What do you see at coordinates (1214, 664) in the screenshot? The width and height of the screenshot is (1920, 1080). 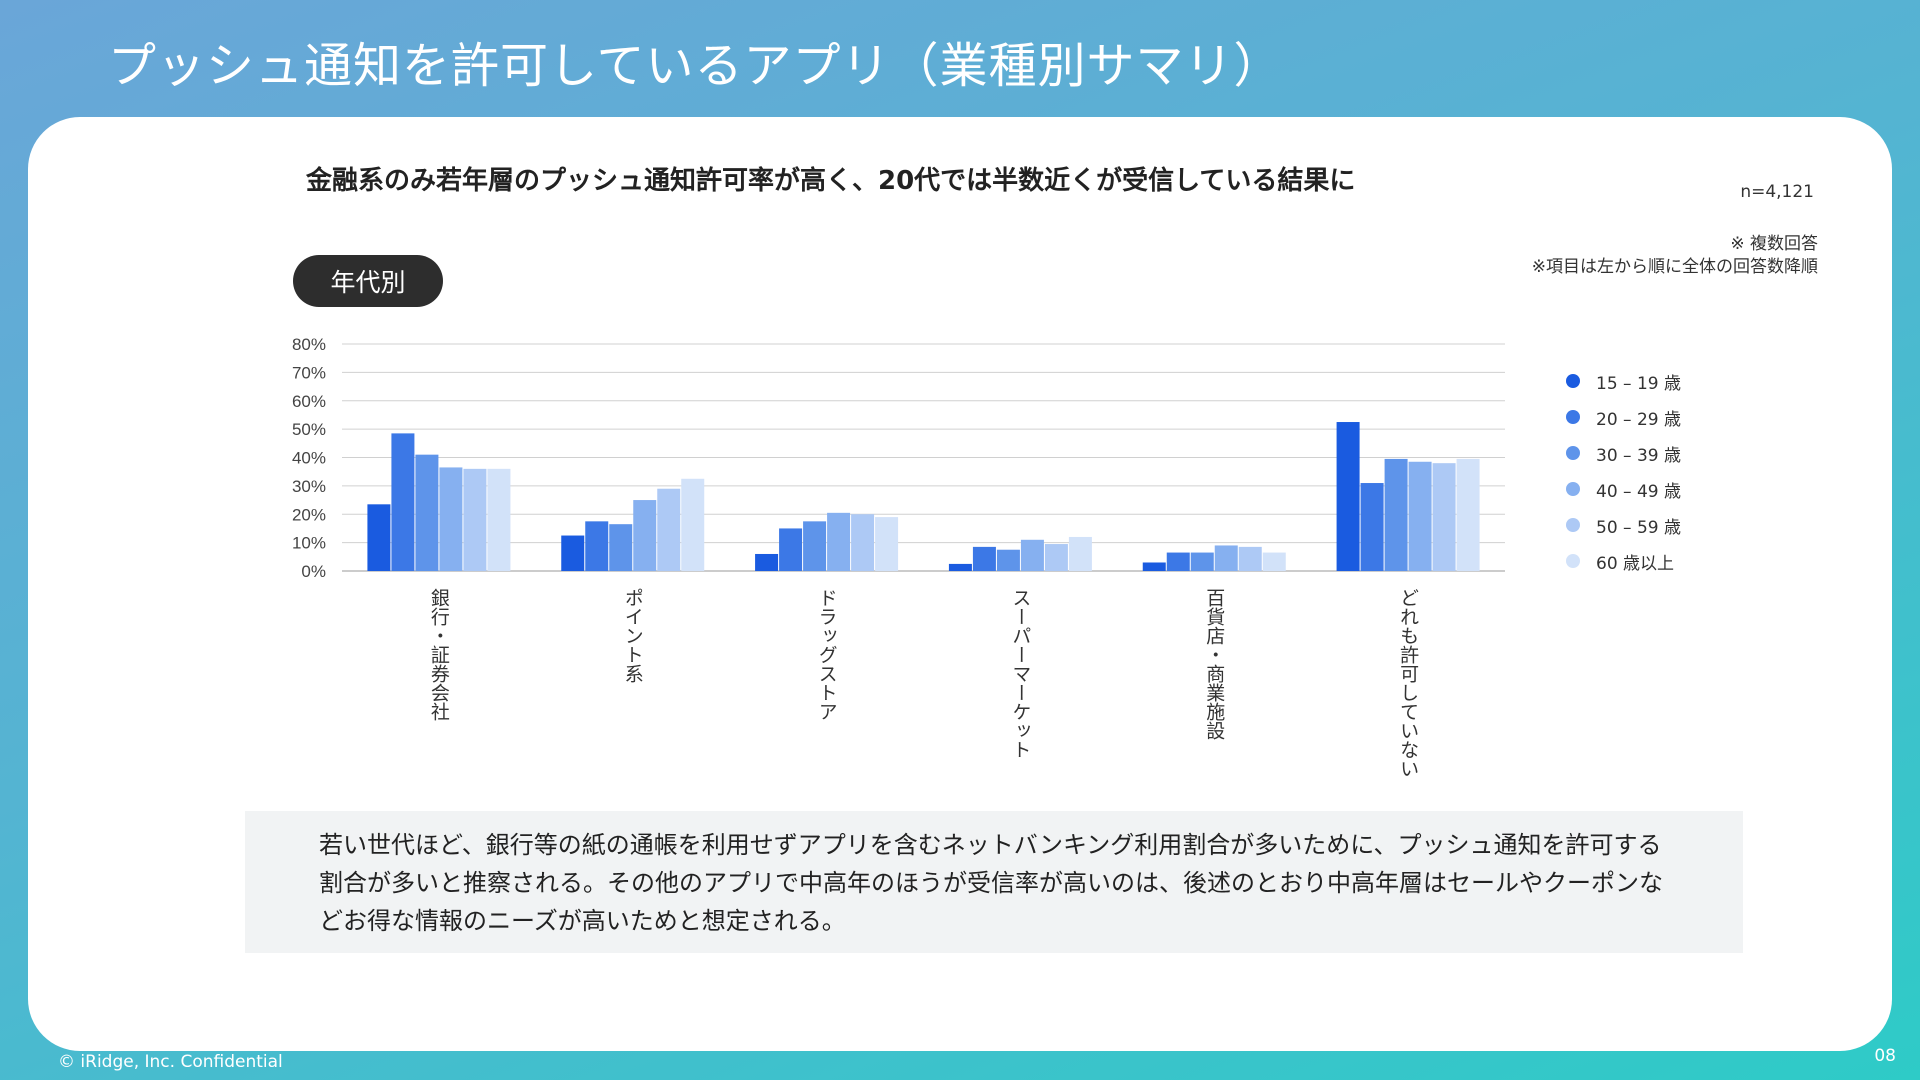 I see `x-category-label: 百貨店・商業施設` at bounding box center [1214, 664].